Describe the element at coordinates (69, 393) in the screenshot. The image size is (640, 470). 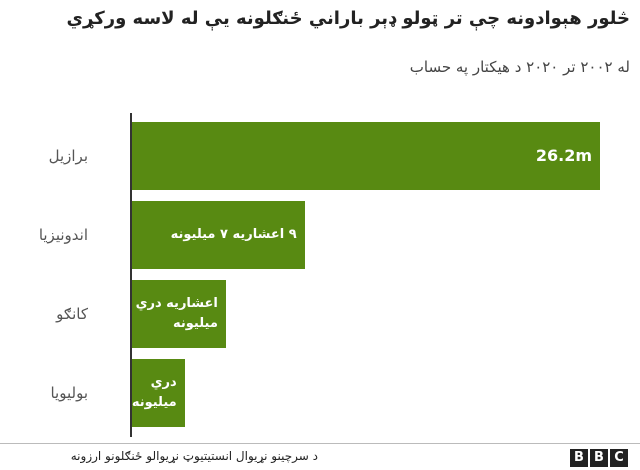
I see `category-label: بولیویا` at that location.